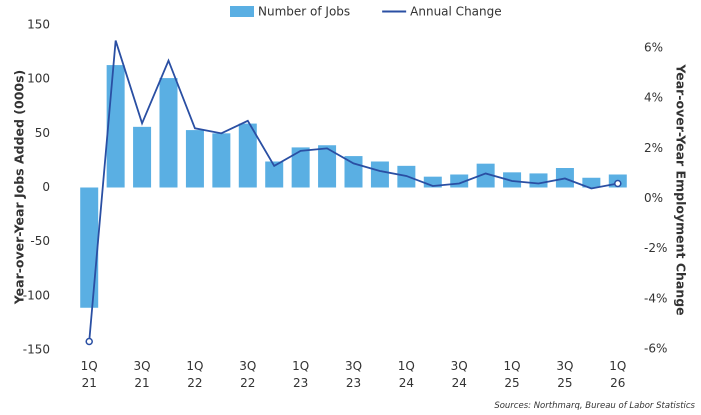  I want to click on x-tick-label: 3Q 25, so click(565, 374).